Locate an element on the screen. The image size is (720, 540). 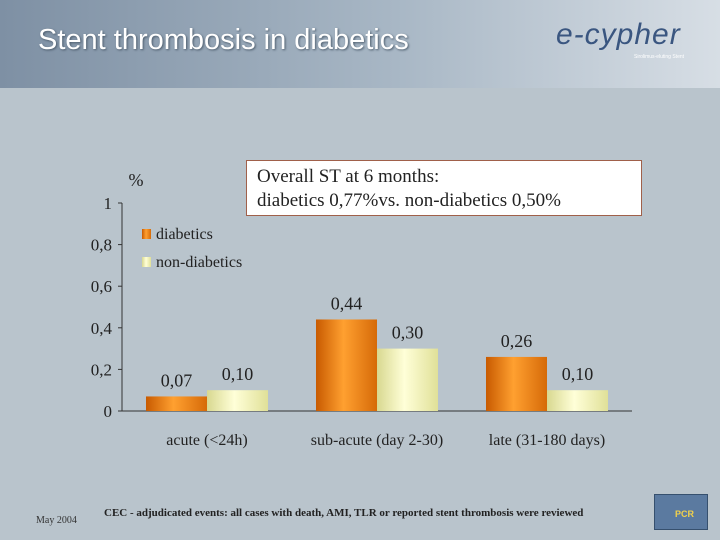
y-axis-label: % is located at coordinates (136, 180).